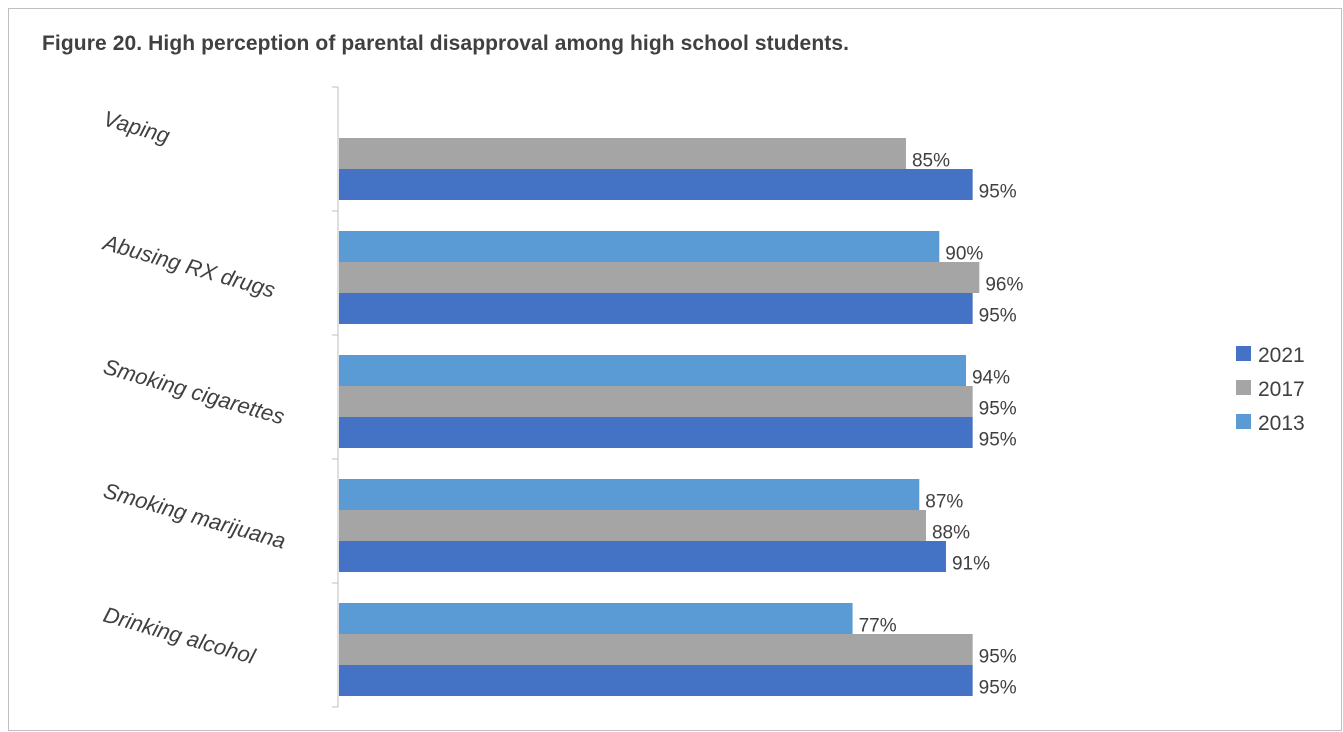 The image size is (1343, 732). I want to click on bar-2021-smoking-marijuana, so click(642, 556).